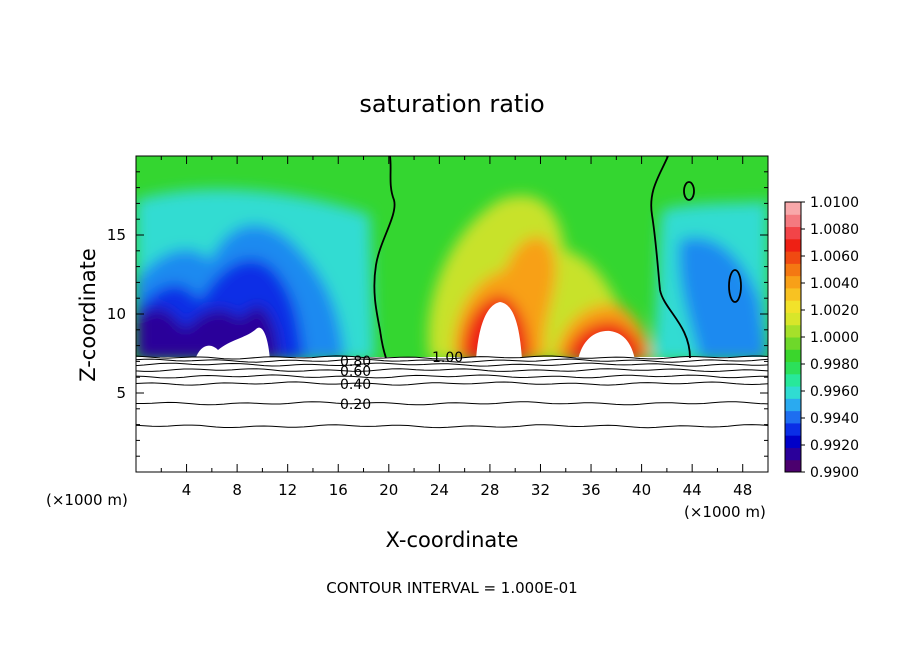 The width and height of the screenshot is (904, 654). Describe the element at coordinates (187, 490) in the screenshot. I see `x-tick-label: 4` at that location.